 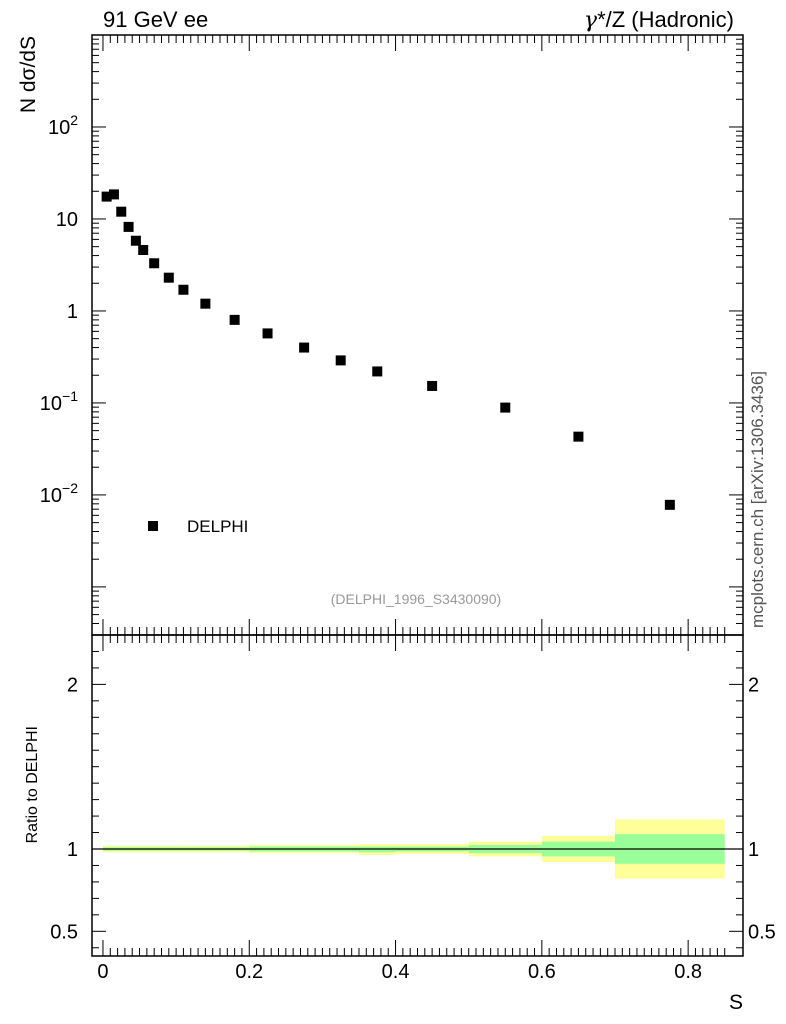 I want to click on y-tick-label: 10², so click(x=63, y=125).